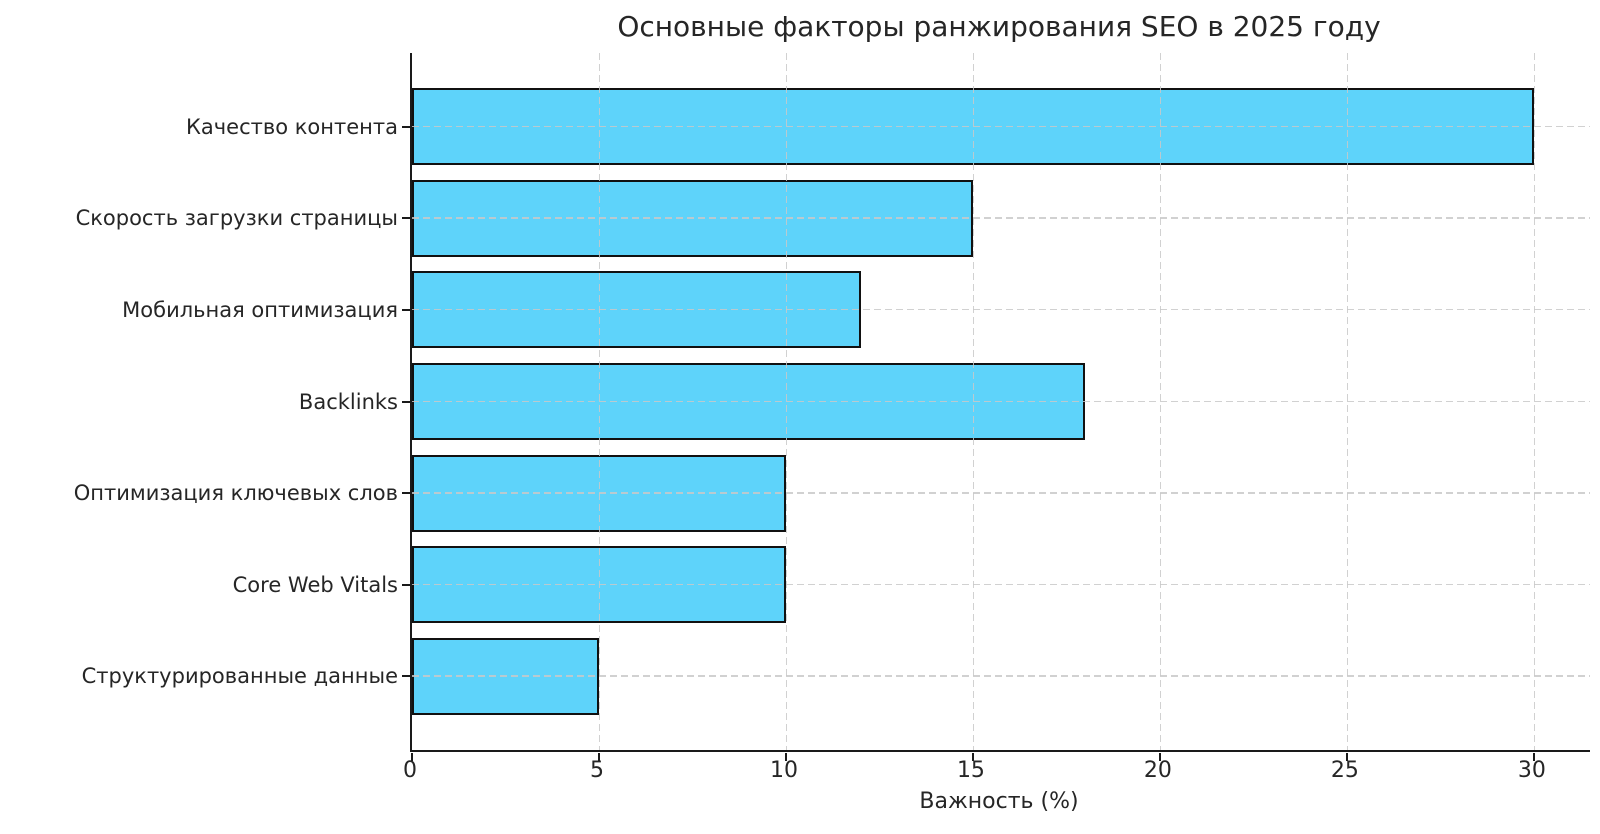  What do you see at coordinates (410, 770) in the screenshot?
I see `x-tick-label: 0` at bounding box center [410, 770].